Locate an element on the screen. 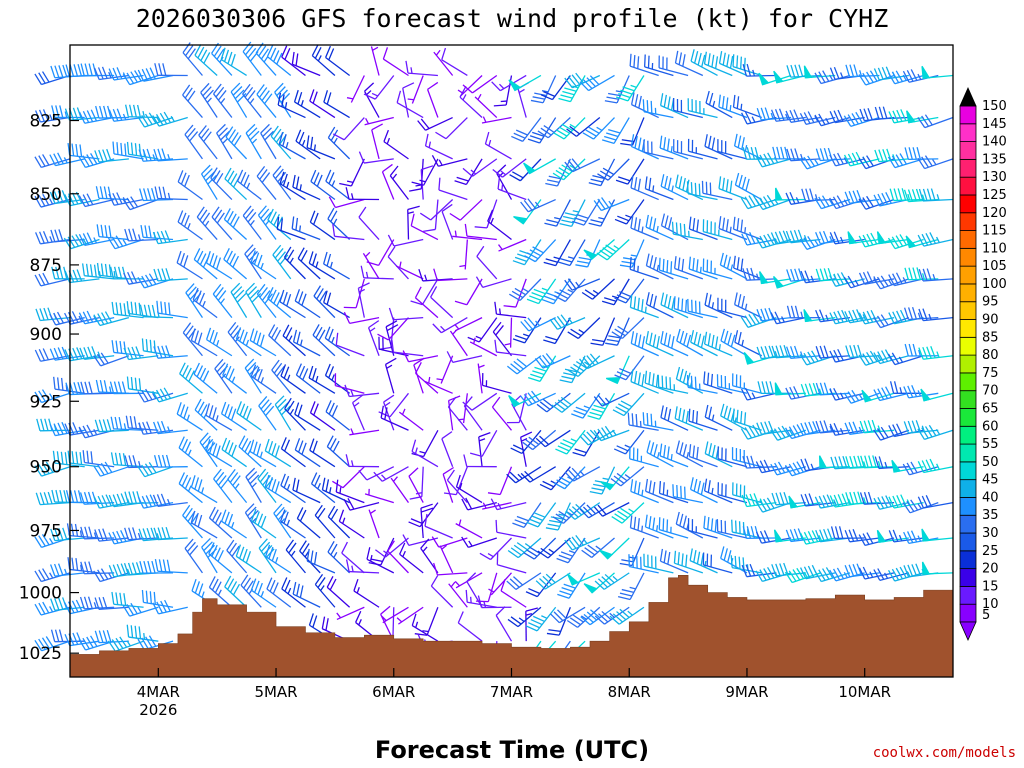 The height and width of the screenshot is (768, 1024). colorbar-label: 35 is located at coordinates (990, 515).